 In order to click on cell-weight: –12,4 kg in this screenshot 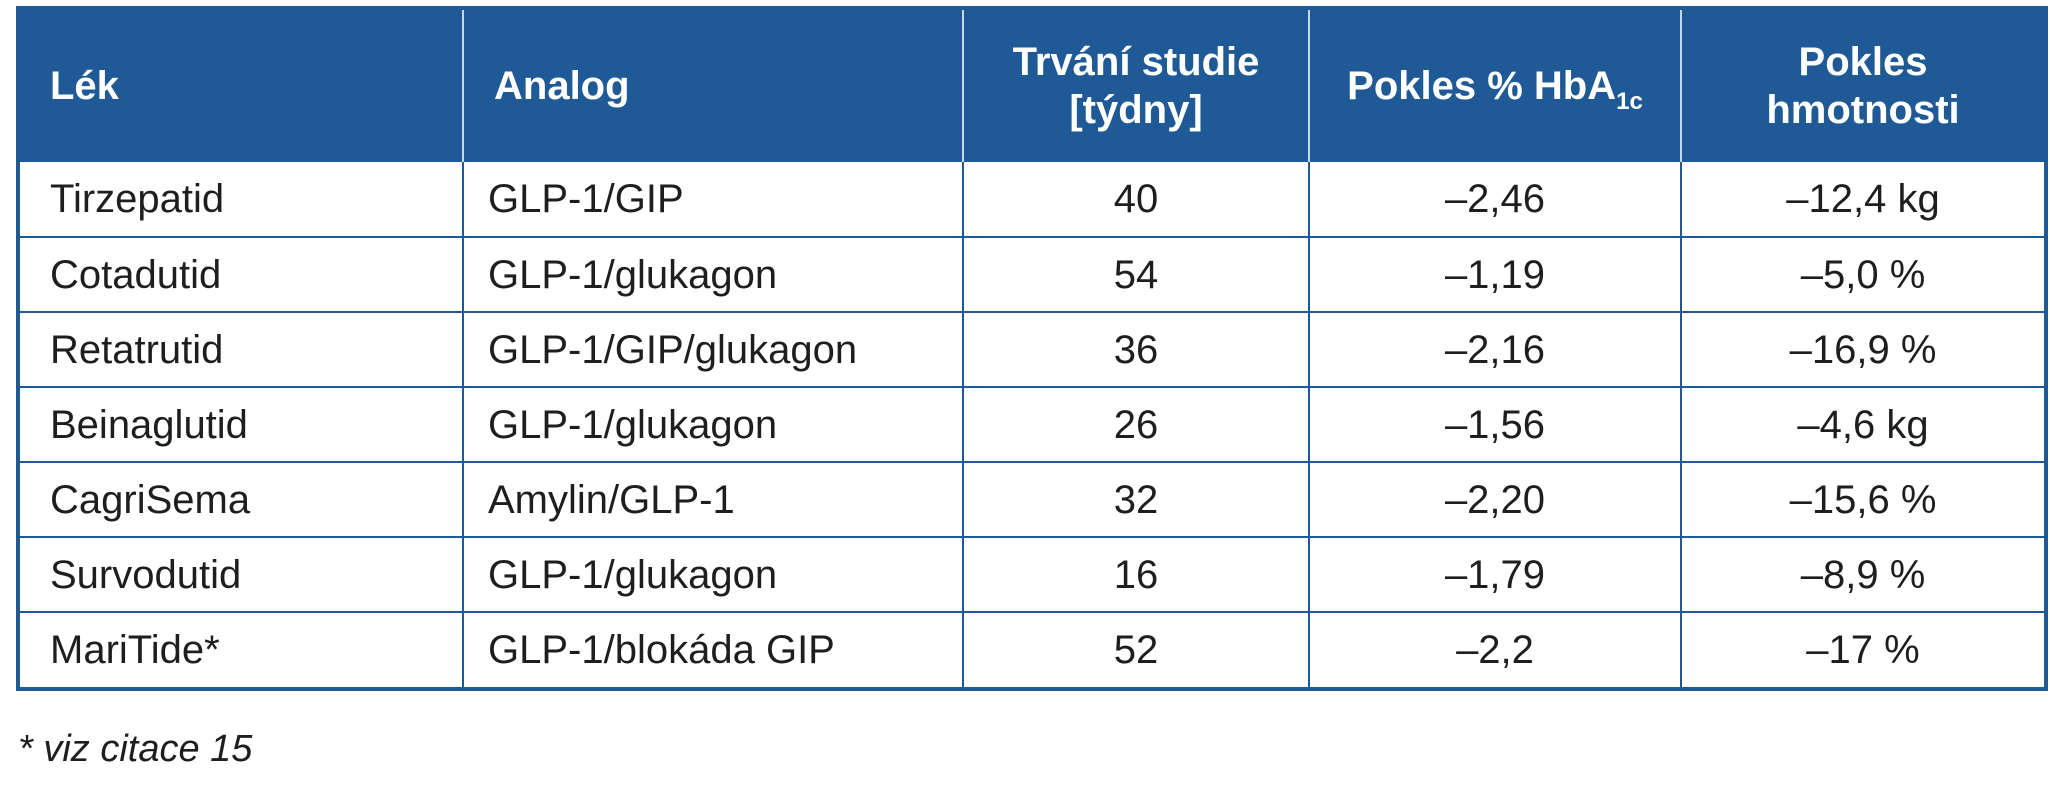, I will do `click(1862, 199)`.